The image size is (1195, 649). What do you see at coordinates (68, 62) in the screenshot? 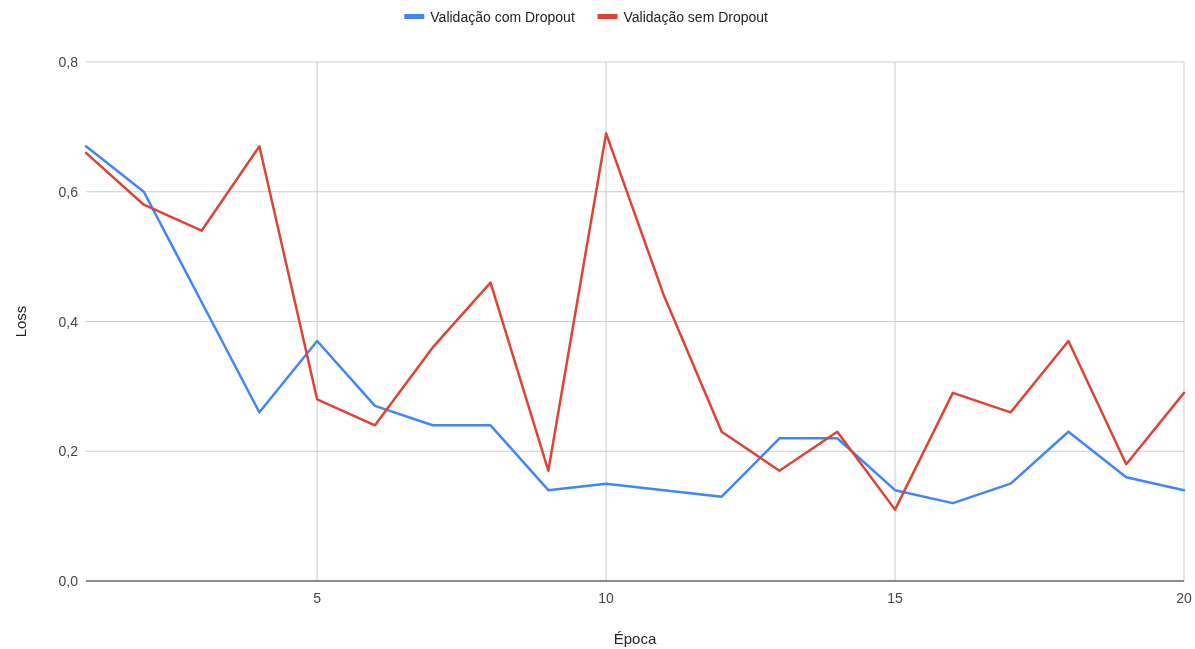
I see `y-tick-label: 0,8` at bounding box center [68, 62].